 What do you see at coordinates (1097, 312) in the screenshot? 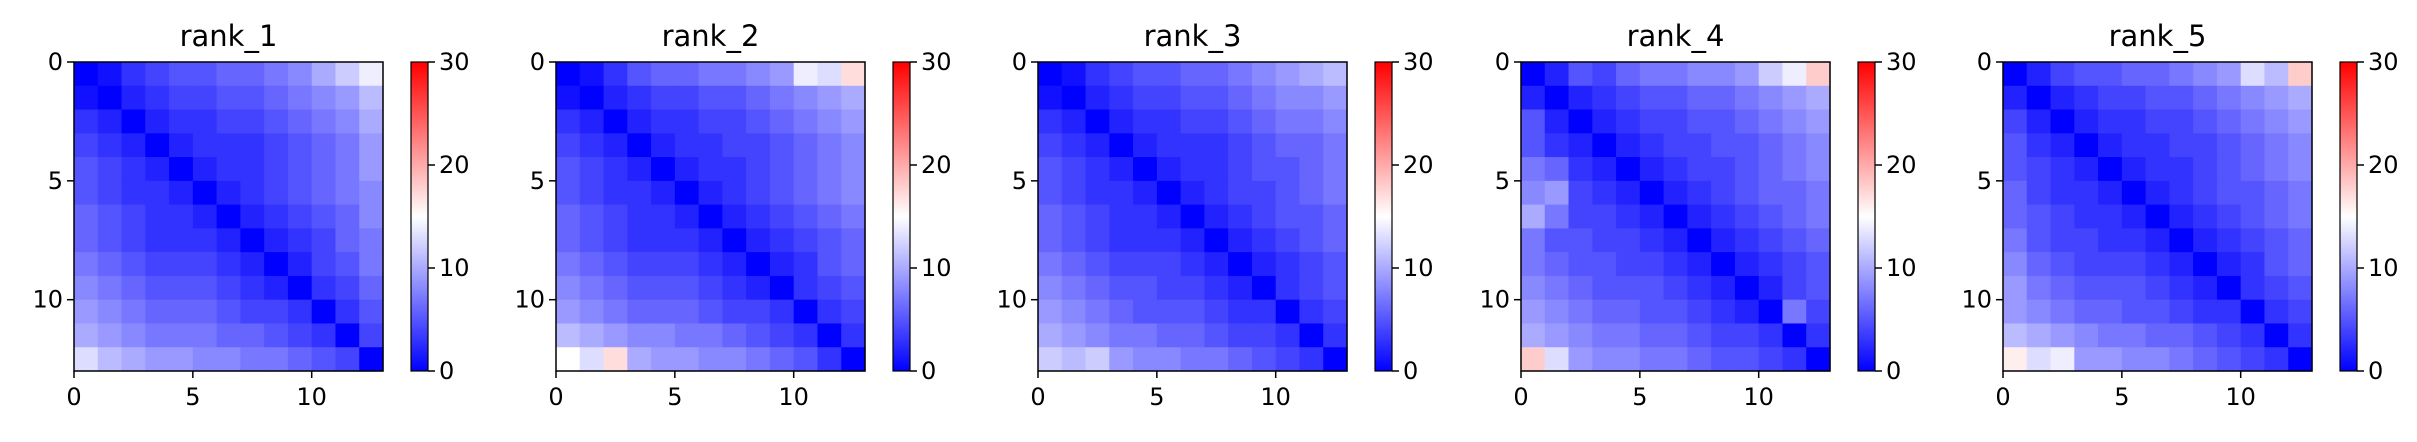
I see `heatmap-cell-r10-c2` at bounding box center [1097, 312].